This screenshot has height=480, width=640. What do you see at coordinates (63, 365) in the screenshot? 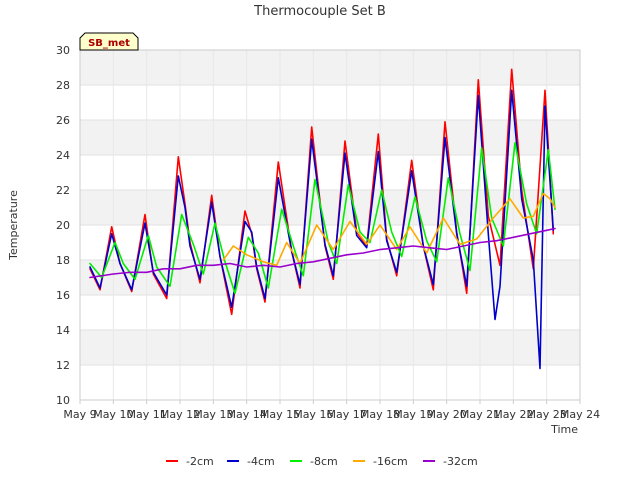
I see `y-tick-label: 12` at bounding box center [63, 365].